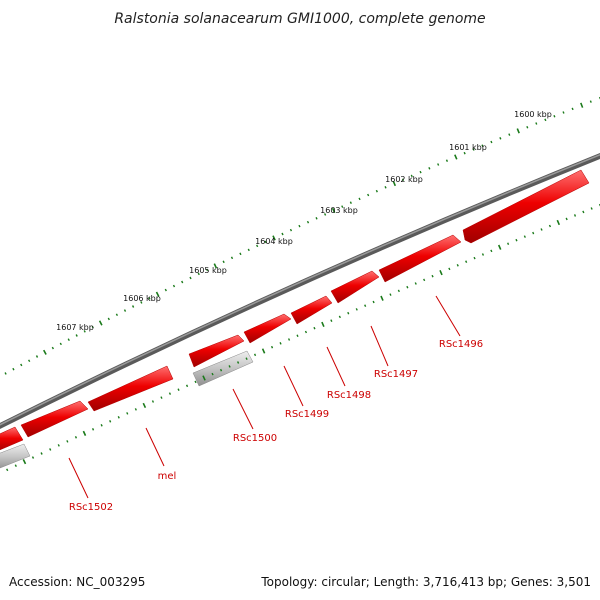 The width and height of the screenshot is (600, 600). What do you see at coordinates (54, 419) in the screenshot?
I see `gene-rsc1502` at bounding box center [54, 419].